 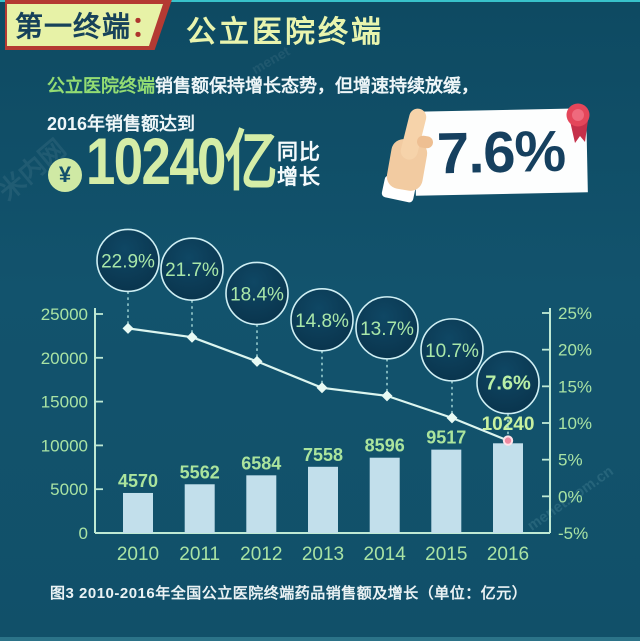 I want to click on growth-bubble-2014, so click(x=387, y=328).